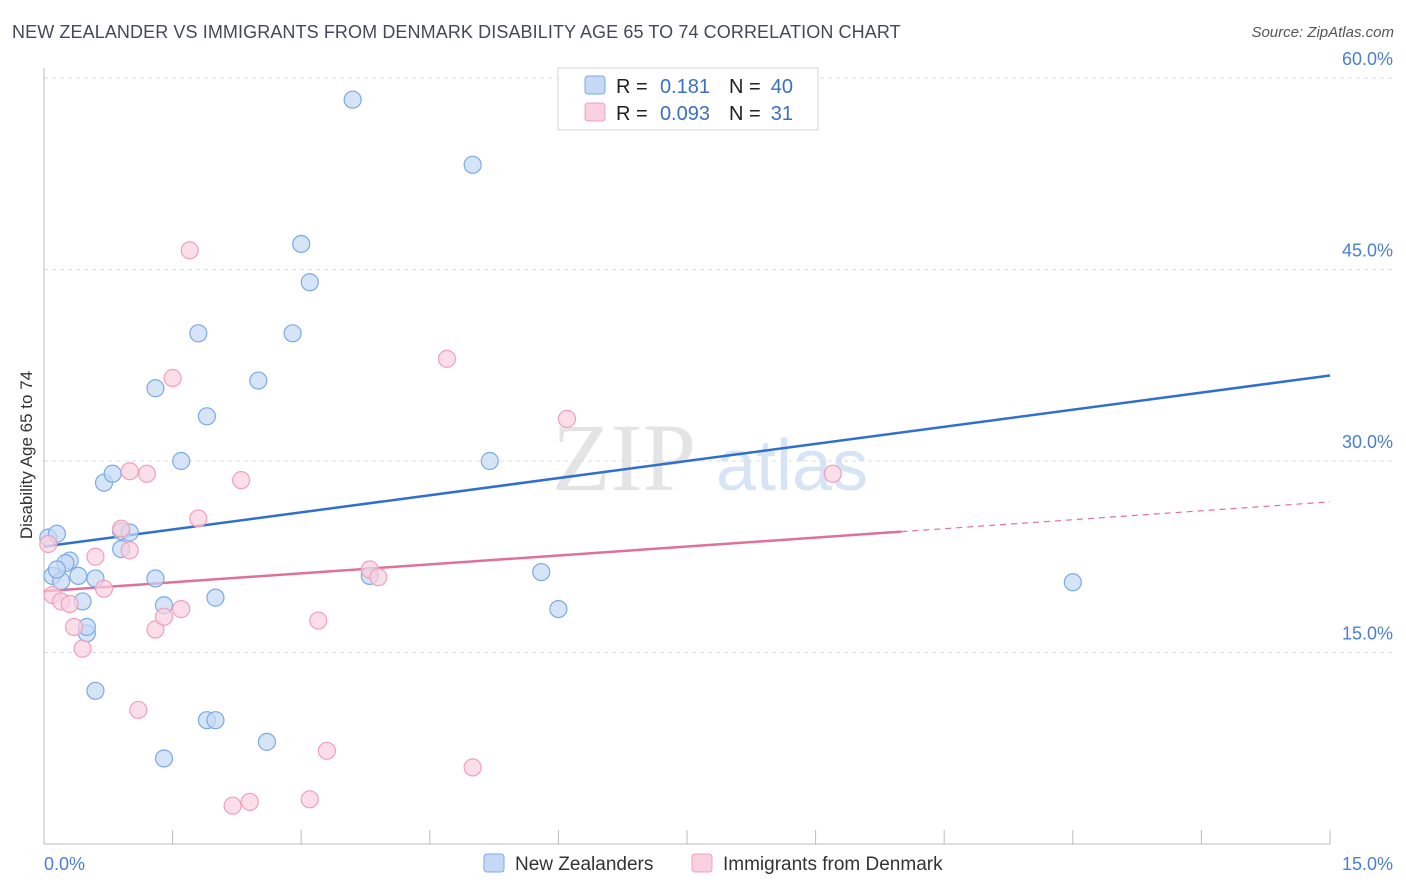 The width and height of the screenshot is (1406, 892). What do you see at coordinates (833, 864) in the screenshot?
I see `series-legend-label-pink: Immigrants from Denmark` at bounding box center [833, 864].